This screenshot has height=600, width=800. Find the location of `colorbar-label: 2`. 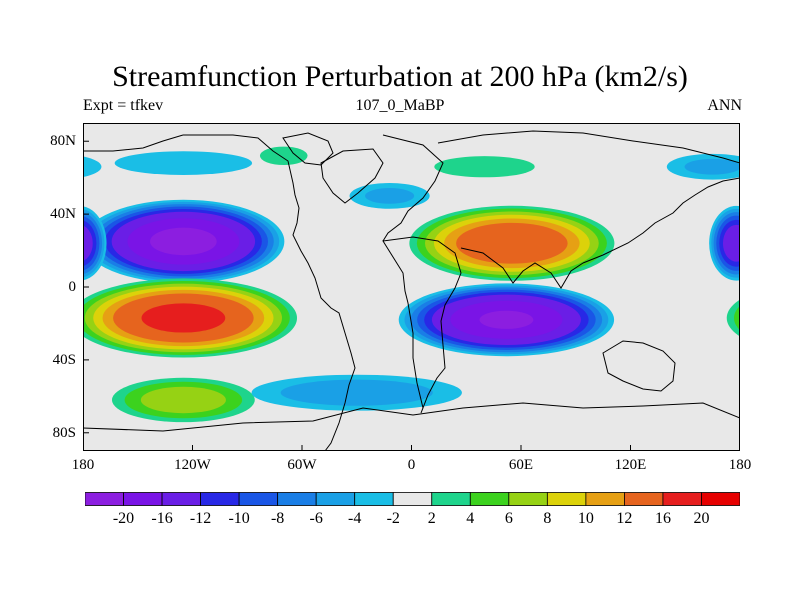

colorbar-label: 2 is located at coordinates (431, 518).